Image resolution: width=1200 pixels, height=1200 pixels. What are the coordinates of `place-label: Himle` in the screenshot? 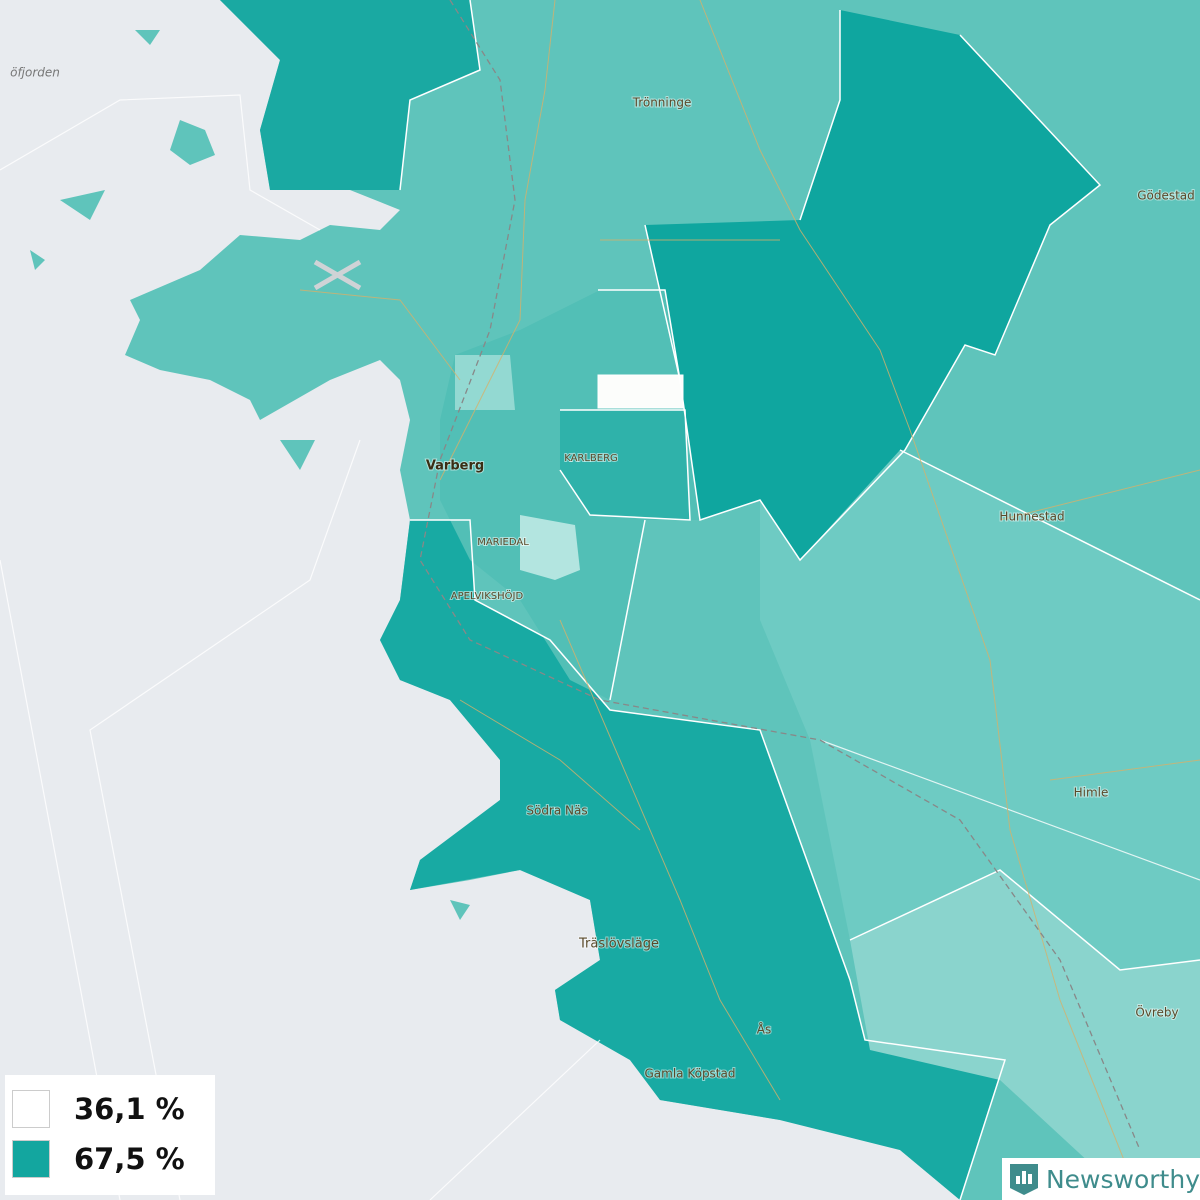 It's located at (1091, 793).